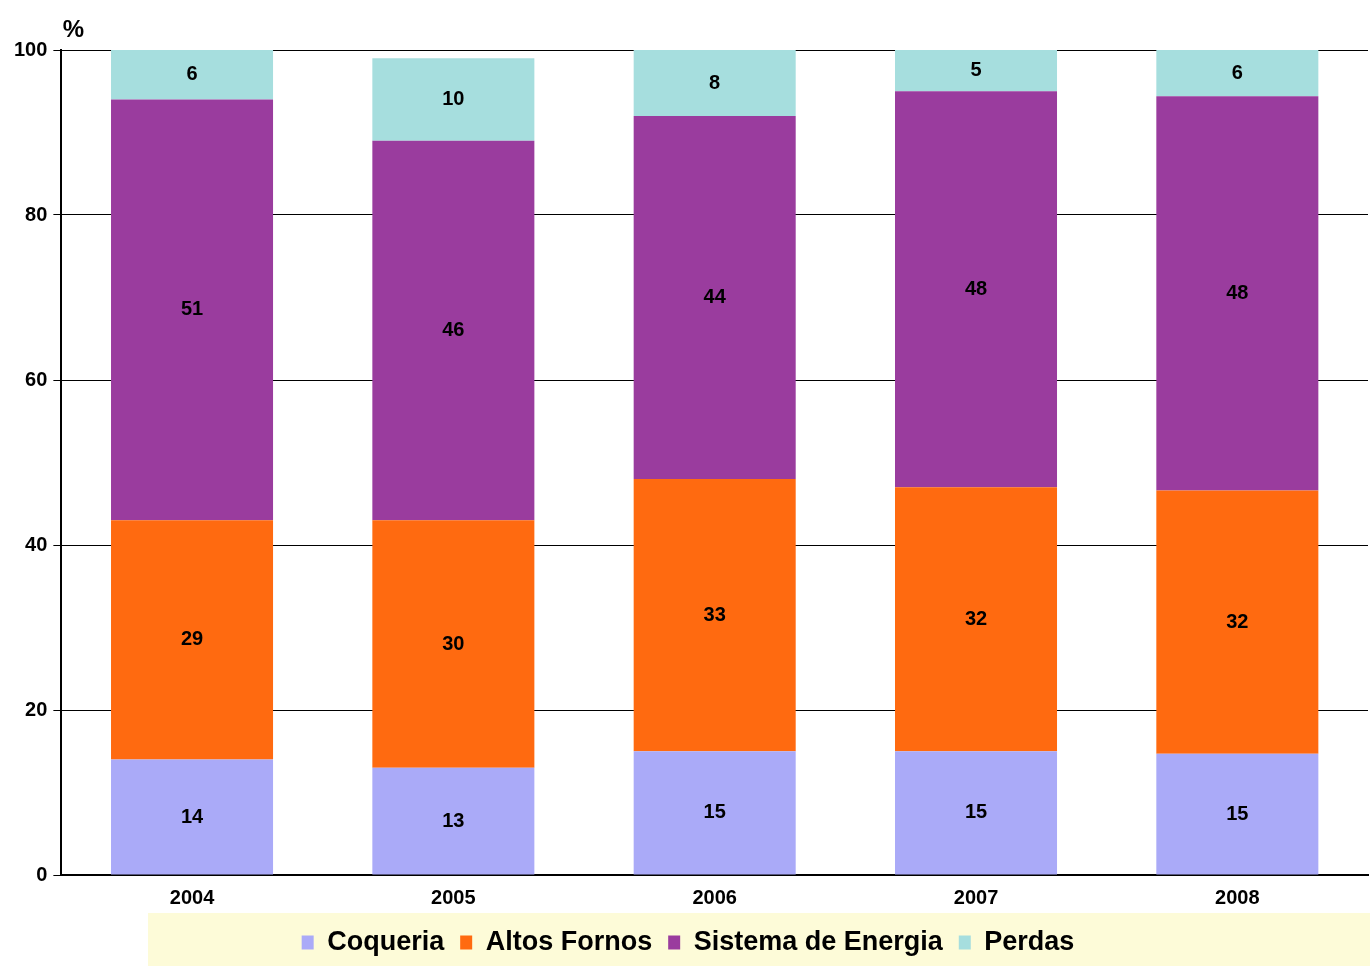 This screenshot has height=966, width=1370. What do you see at coordinates (1237, 896) in the screenshot?
I see `x-tick-label: 2008` at bounding box center [1237, 896].